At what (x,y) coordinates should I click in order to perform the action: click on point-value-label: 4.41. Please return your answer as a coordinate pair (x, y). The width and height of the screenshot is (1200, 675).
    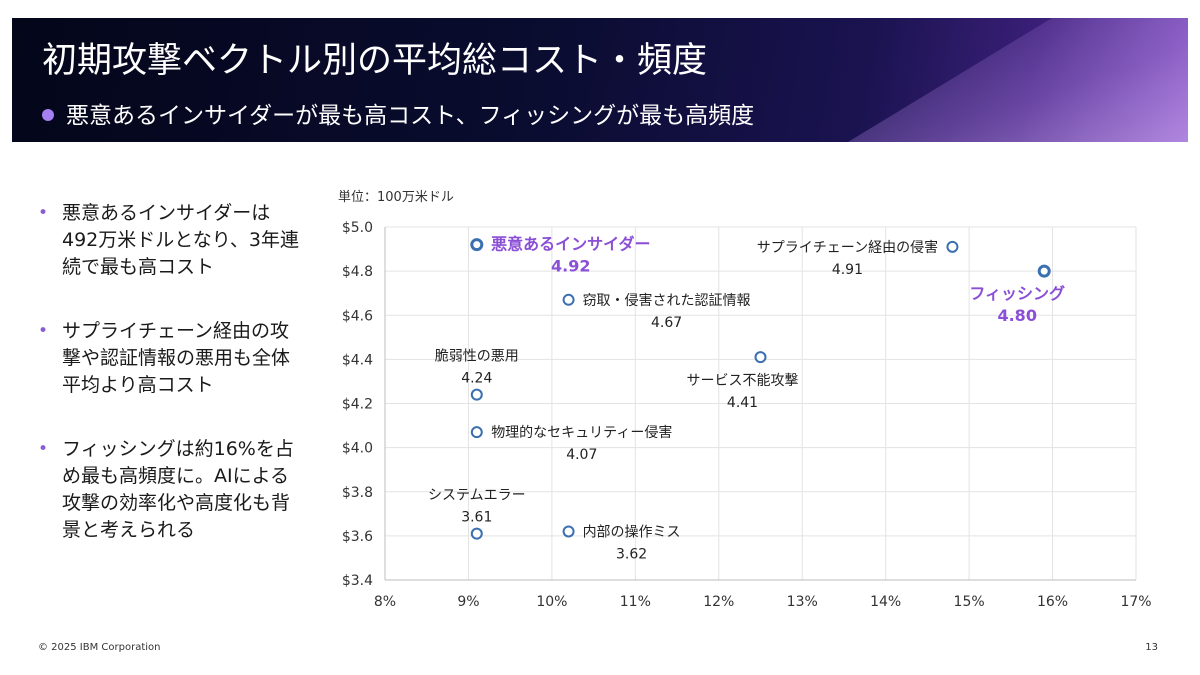
    Looking at the image, I should click on (742, 403).